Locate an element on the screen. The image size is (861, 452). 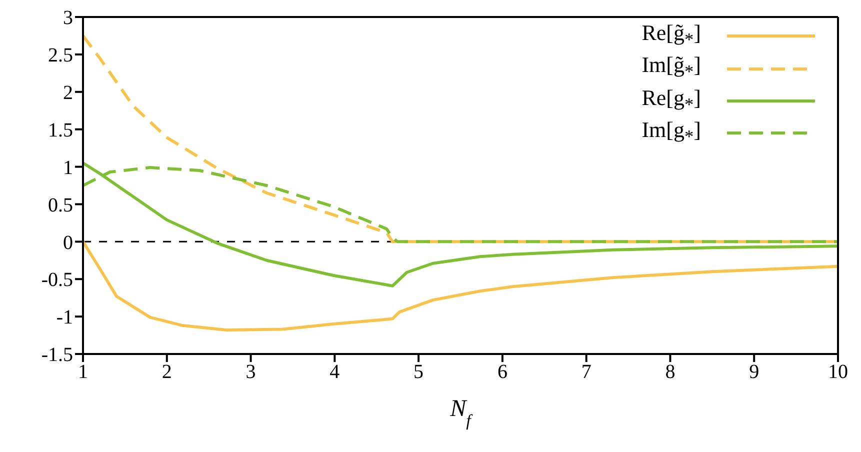
x-tick-label: 1 is located at coordinates (83, 372).